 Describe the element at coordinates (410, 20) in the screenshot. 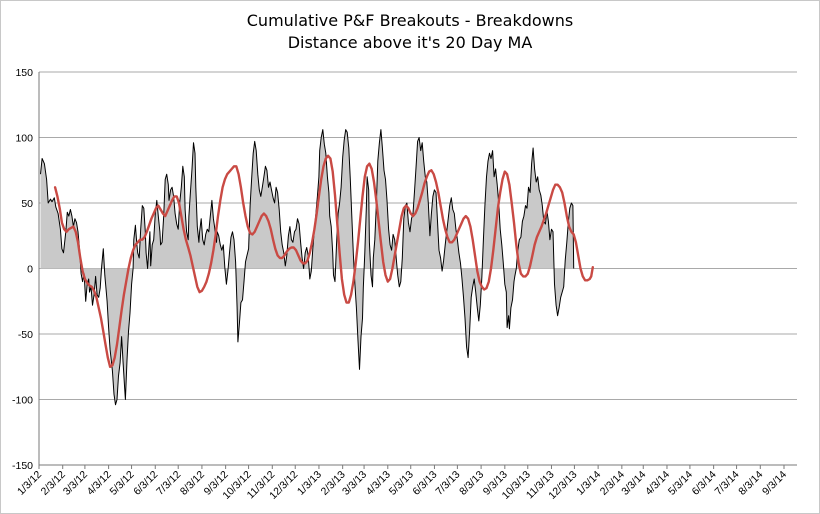

I see `chart-title-line-1: Cumulative P&F Breakouts - Breakdowns` at that location.